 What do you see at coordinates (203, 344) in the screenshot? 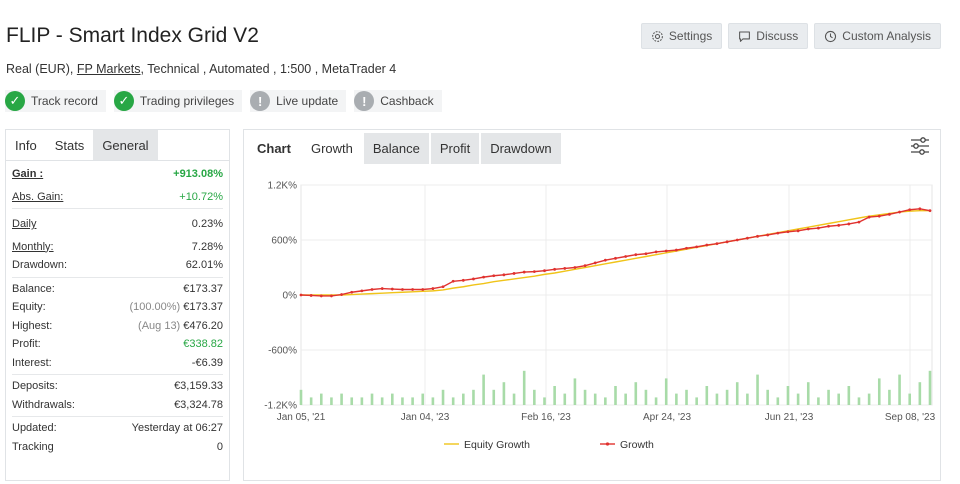
I see `stat-value: €338.82` at bounding box center [203, 344].